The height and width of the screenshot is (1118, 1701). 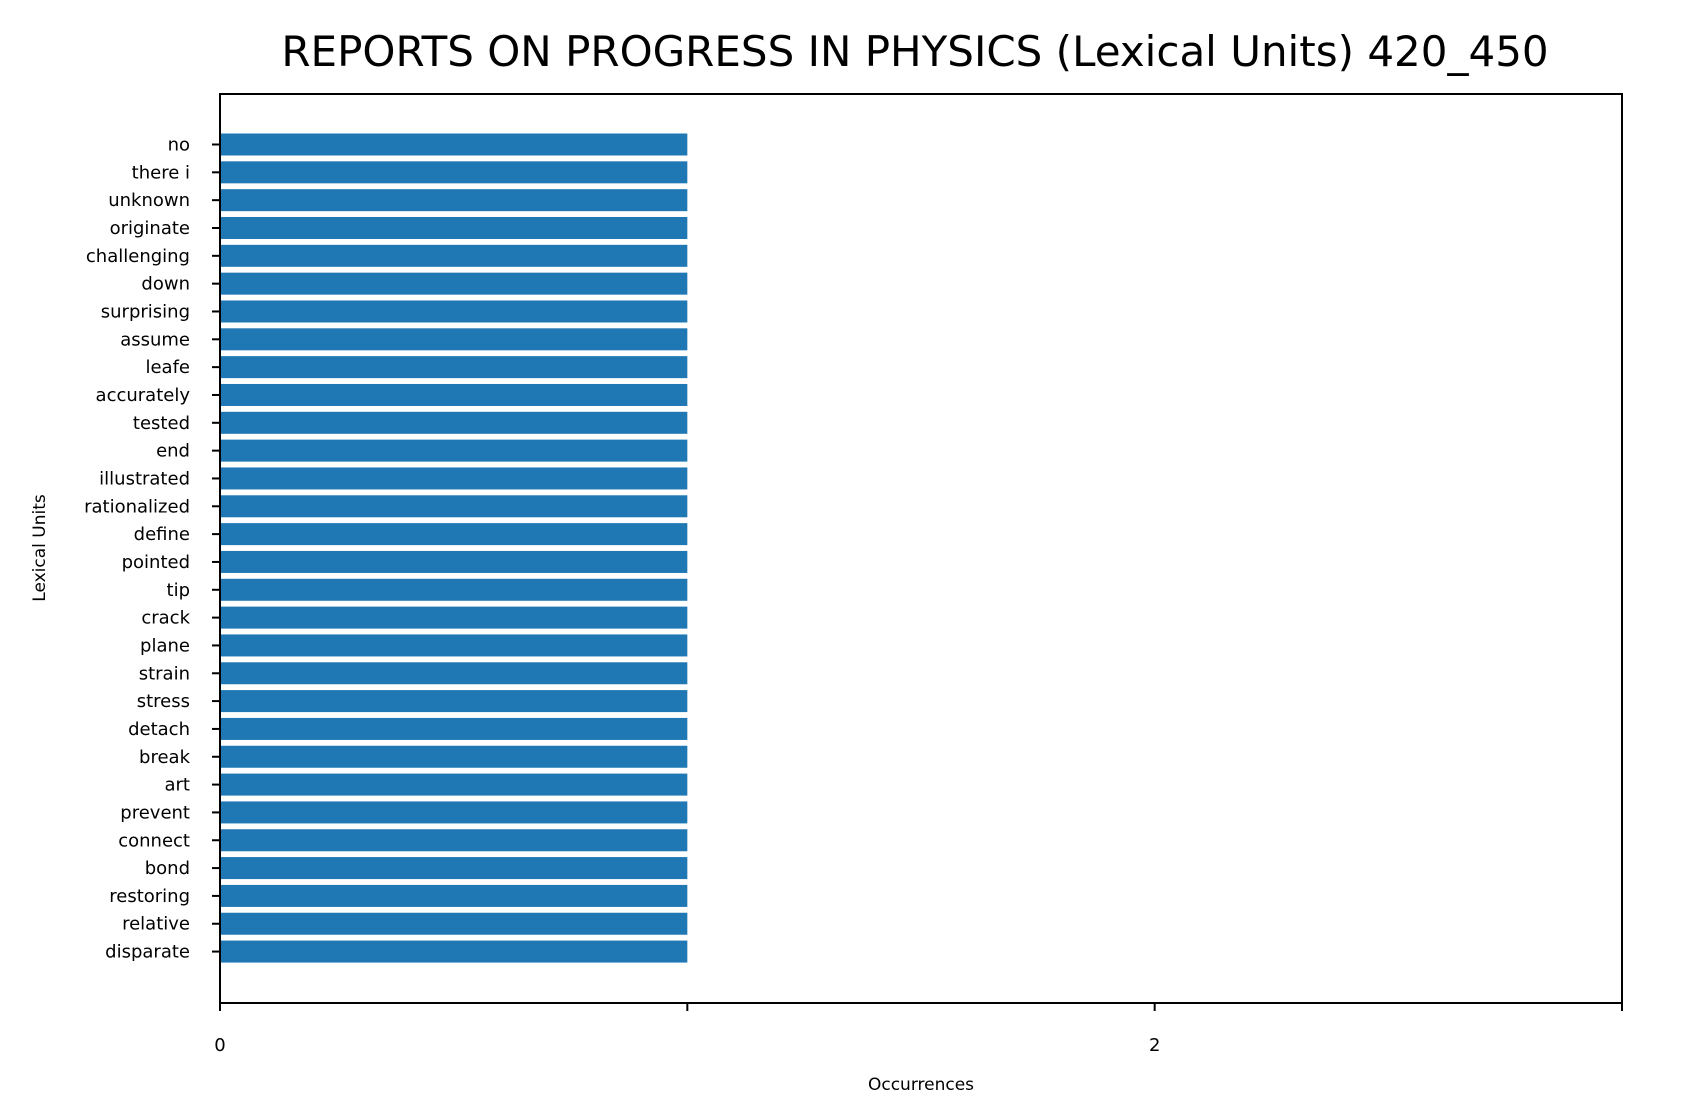 I want to click on y-tick-label-8: leafe, so click(x=167, y=367).